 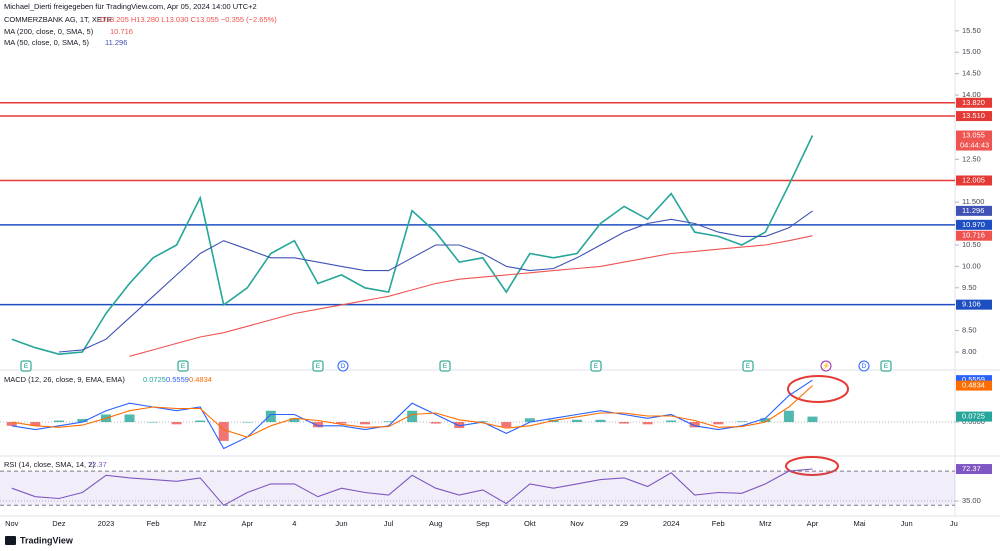 I want to click on highlight-ellipse, so click(x=818, y=389).